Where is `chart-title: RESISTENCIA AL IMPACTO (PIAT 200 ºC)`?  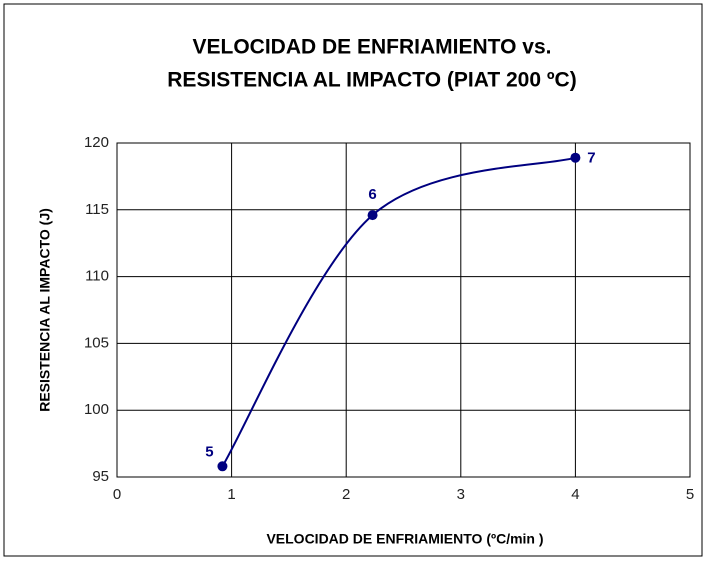
chart-title: RESISTENCIA AL IMPACTO (PIAT 200 ºC) is located at coordinates (371, 80).